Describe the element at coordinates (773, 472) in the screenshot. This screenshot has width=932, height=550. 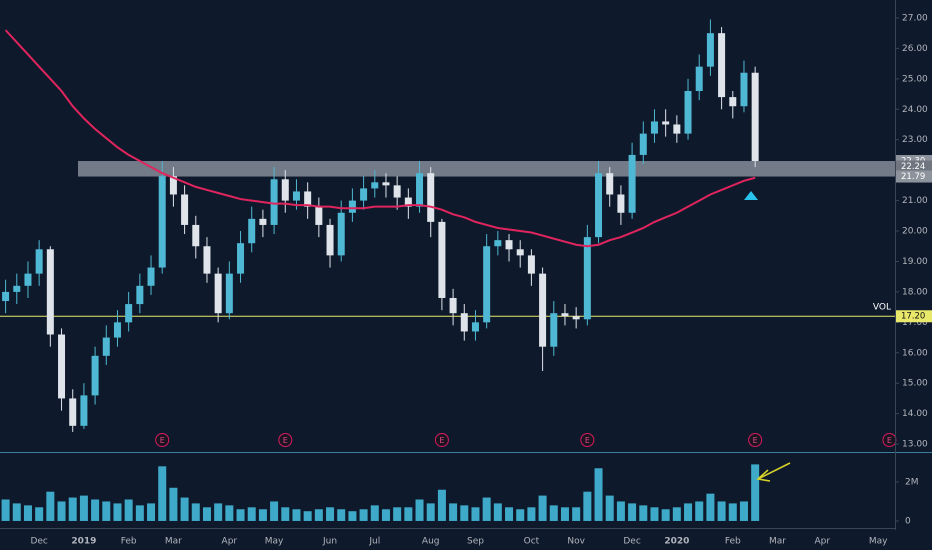
I see `annotation-arrow` at that location.